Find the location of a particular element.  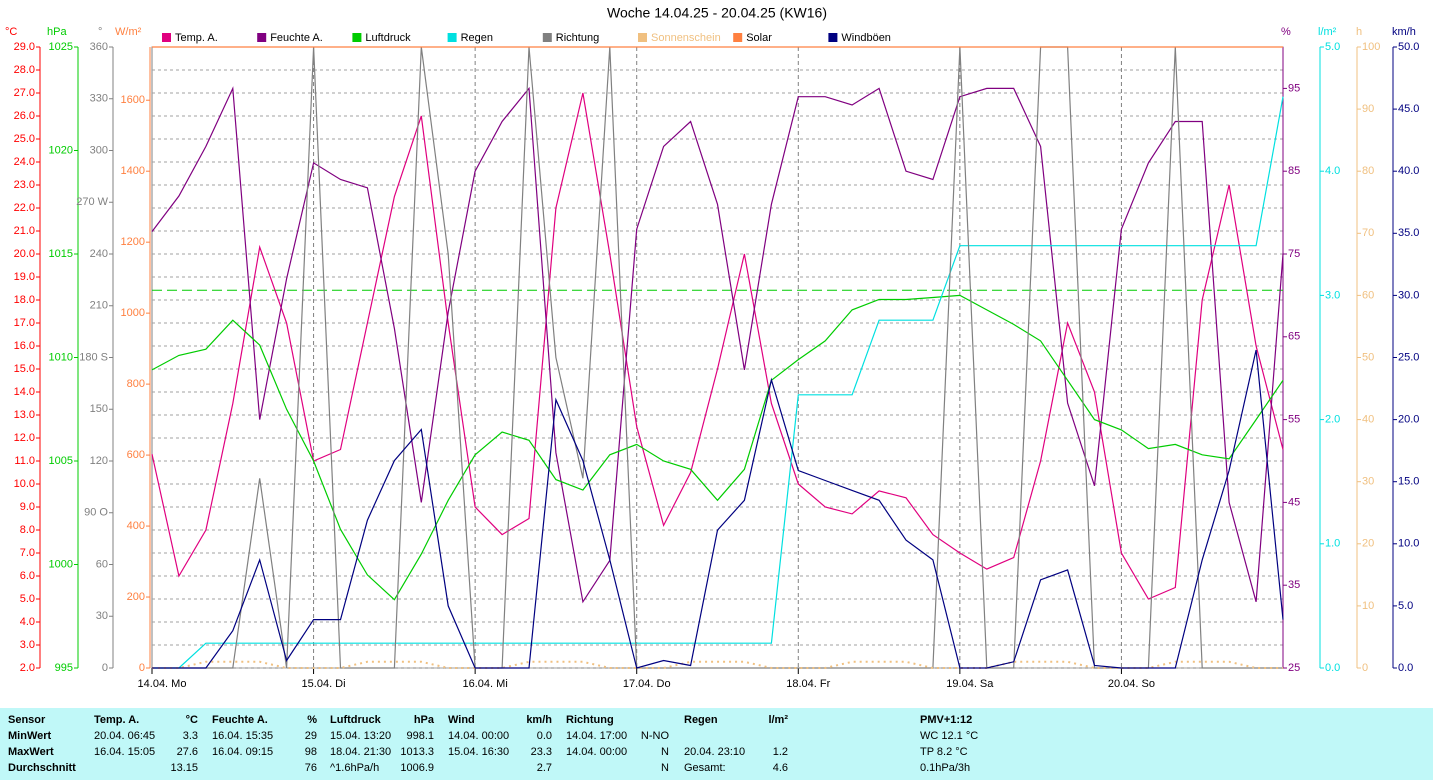

y-tick-label: 29.0 is located at coordinates (24, 47).